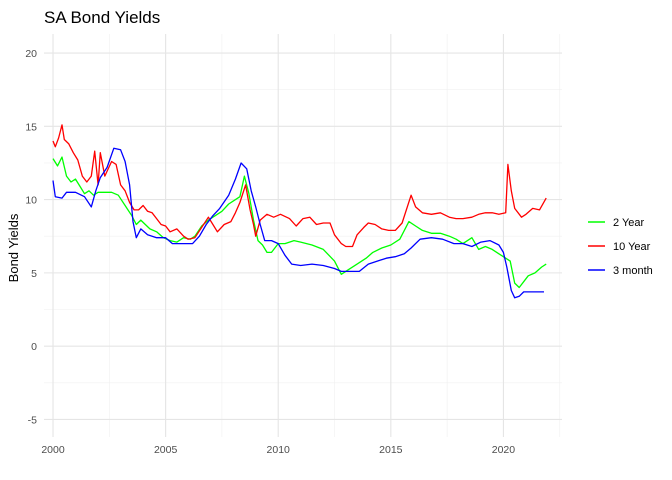 Image resolution: width=672 pixels, height=480 pixels. What do you see at coordinates (53, 450) in the screenshot?
I see `x-tick-label: 2000` at bounding box center [53, 450].